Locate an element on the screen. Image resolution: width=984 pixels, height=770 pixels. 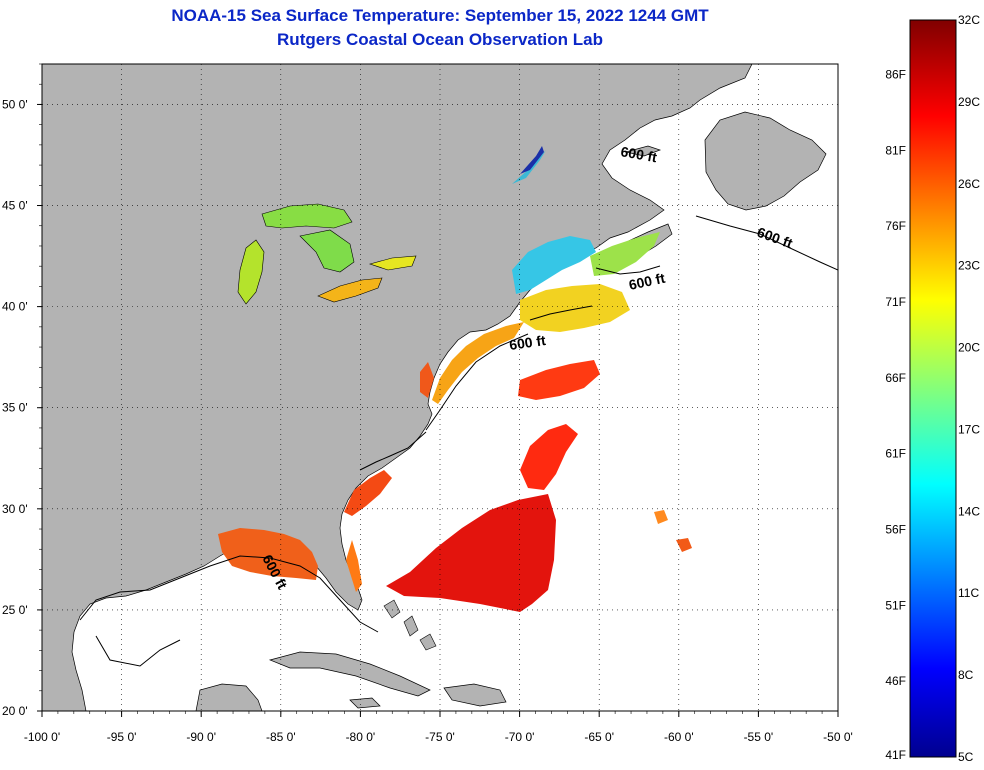
lake-ontario is located at coordinates (392, 263).